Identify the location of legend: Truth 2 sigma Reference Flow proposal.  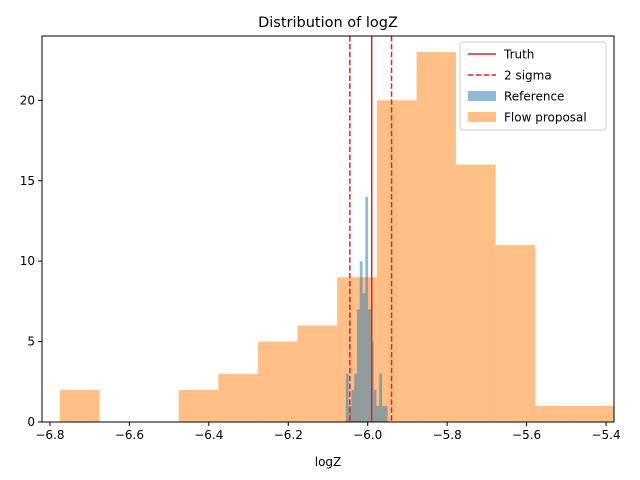
(533, 86).